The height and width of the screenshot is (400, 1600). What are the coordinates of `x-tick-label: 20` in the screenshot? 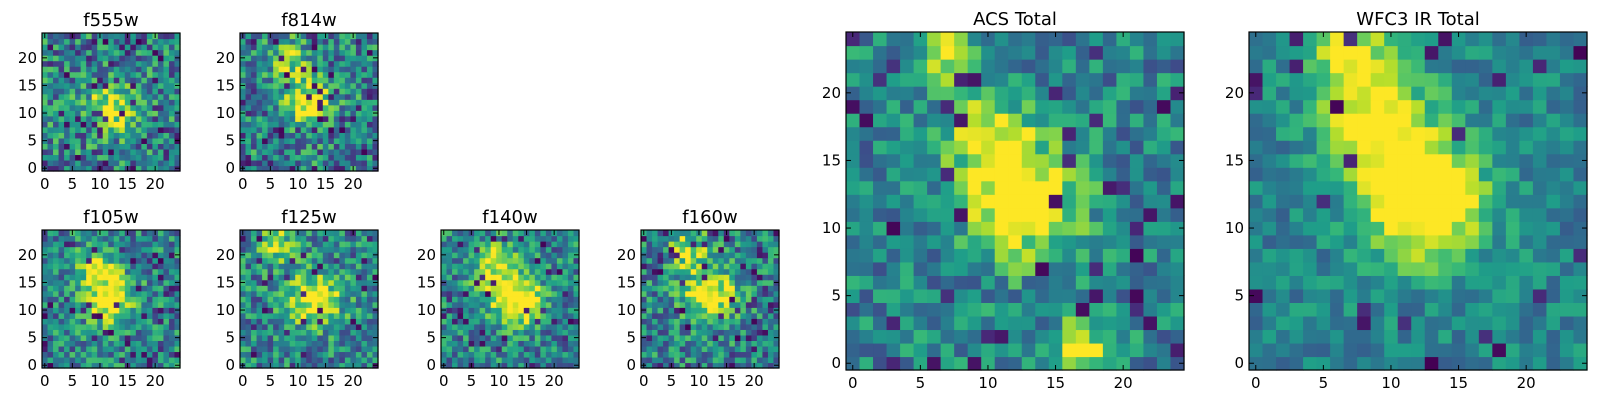 It's located at (155, 184).